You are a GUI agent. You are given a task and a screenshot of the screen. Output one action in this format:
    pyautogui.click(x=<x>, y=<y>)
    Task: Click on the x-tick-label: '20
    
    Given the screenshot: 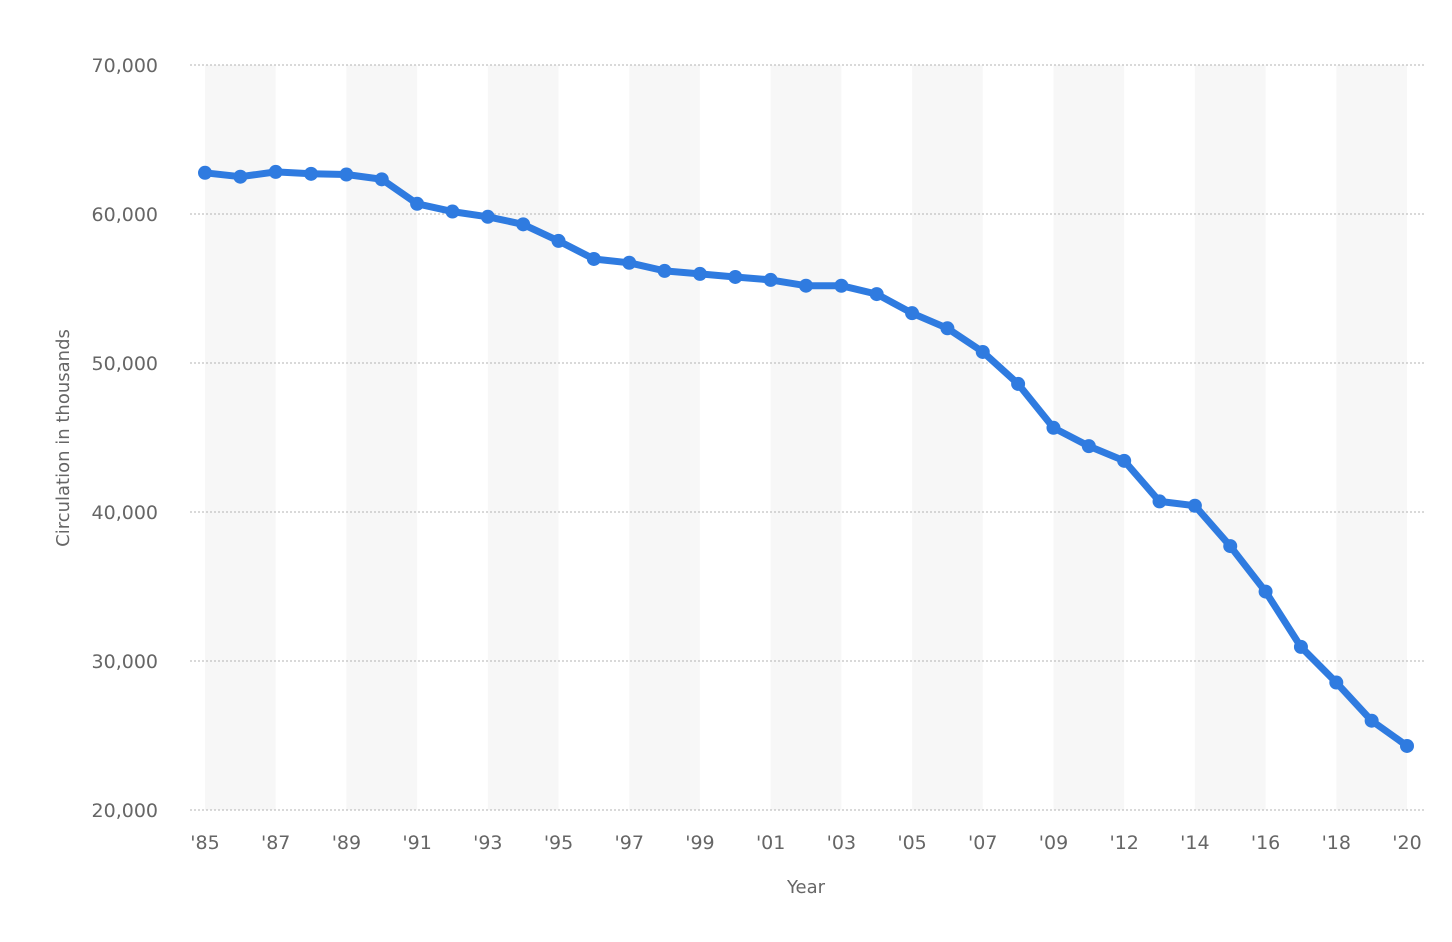 What is the action you would take?
    pyautogui.click(x=1406, y=843)
    